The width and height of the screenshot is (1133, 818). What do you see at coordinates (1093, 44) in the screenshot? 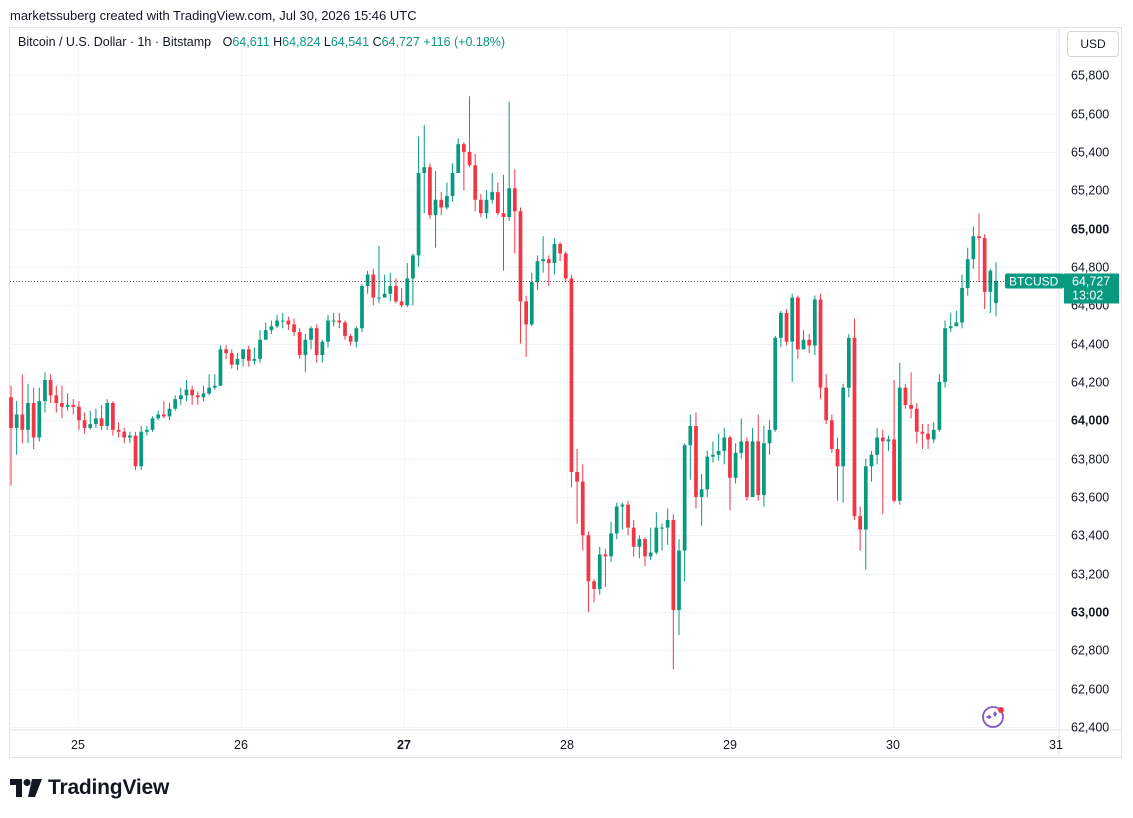
I see `currency-button: USD` at bounding box center [1093, 44].